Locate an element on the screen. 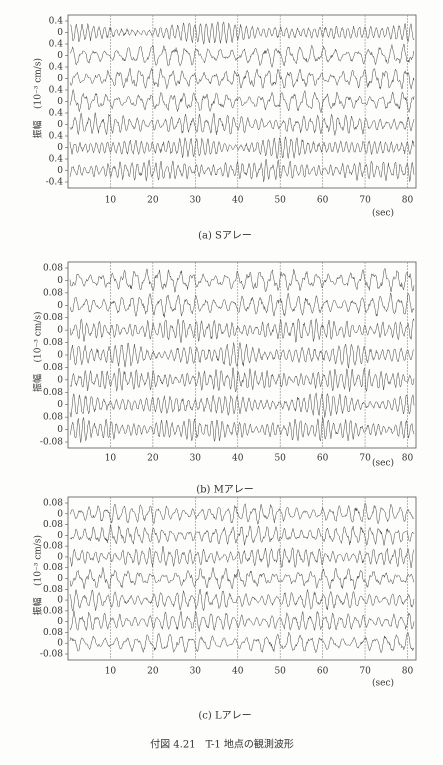  panel-caption: (a) Sアレー is located at coordinates (225, 236).